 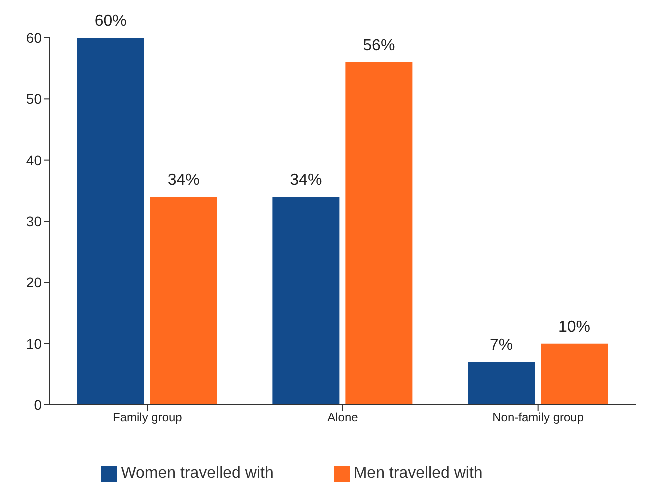 What do you see at coordinates (34, 38) in the screenshot?
I see `y-tick-label: 60` at bounding box center [34, 38].